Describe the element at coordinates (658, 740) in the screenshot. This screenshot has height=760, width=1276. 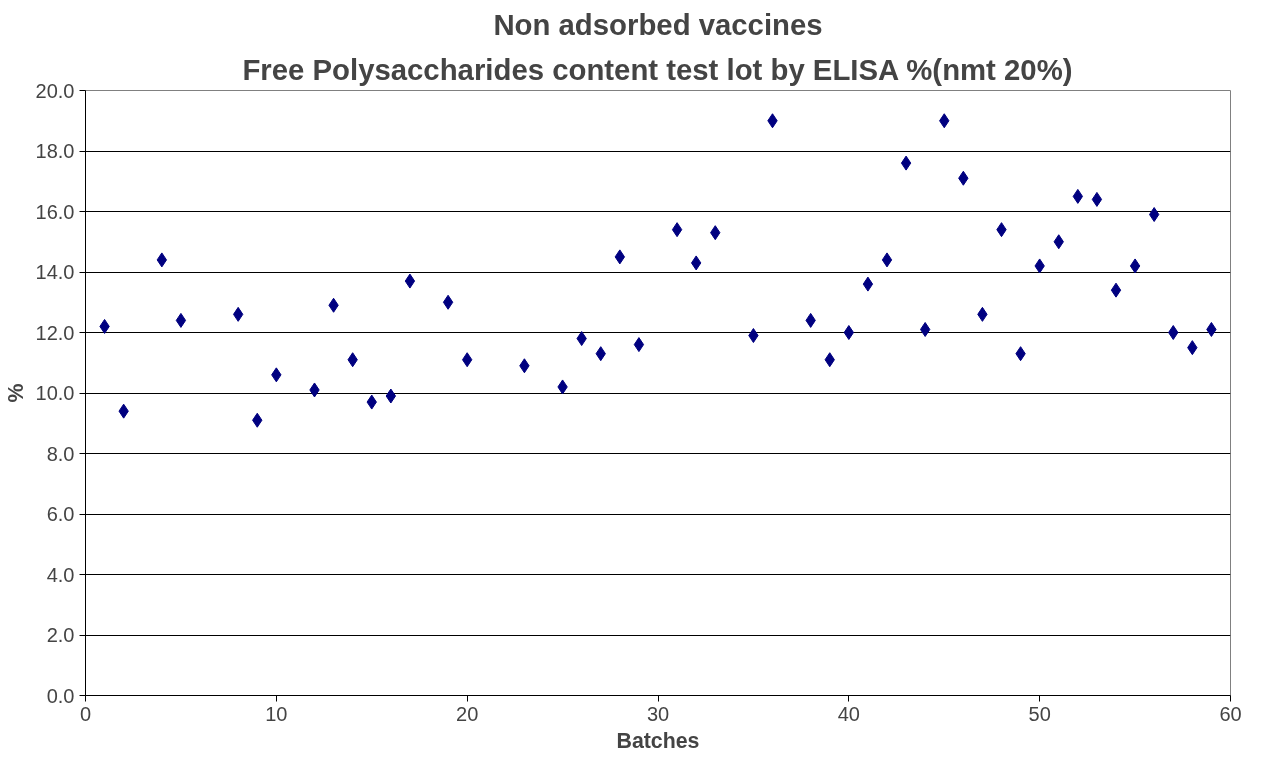
I see `x-axis-title: Batches` at that location.